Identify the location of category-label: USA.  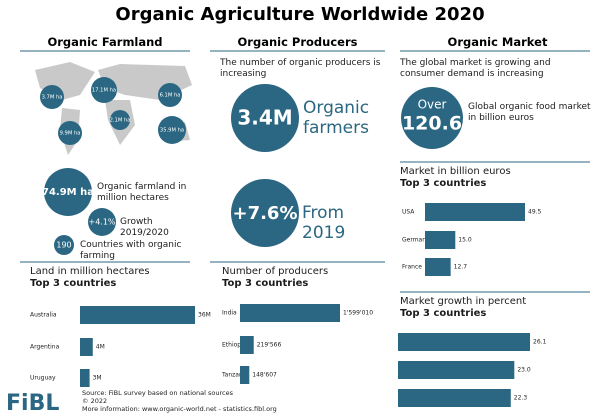
(408, 212).